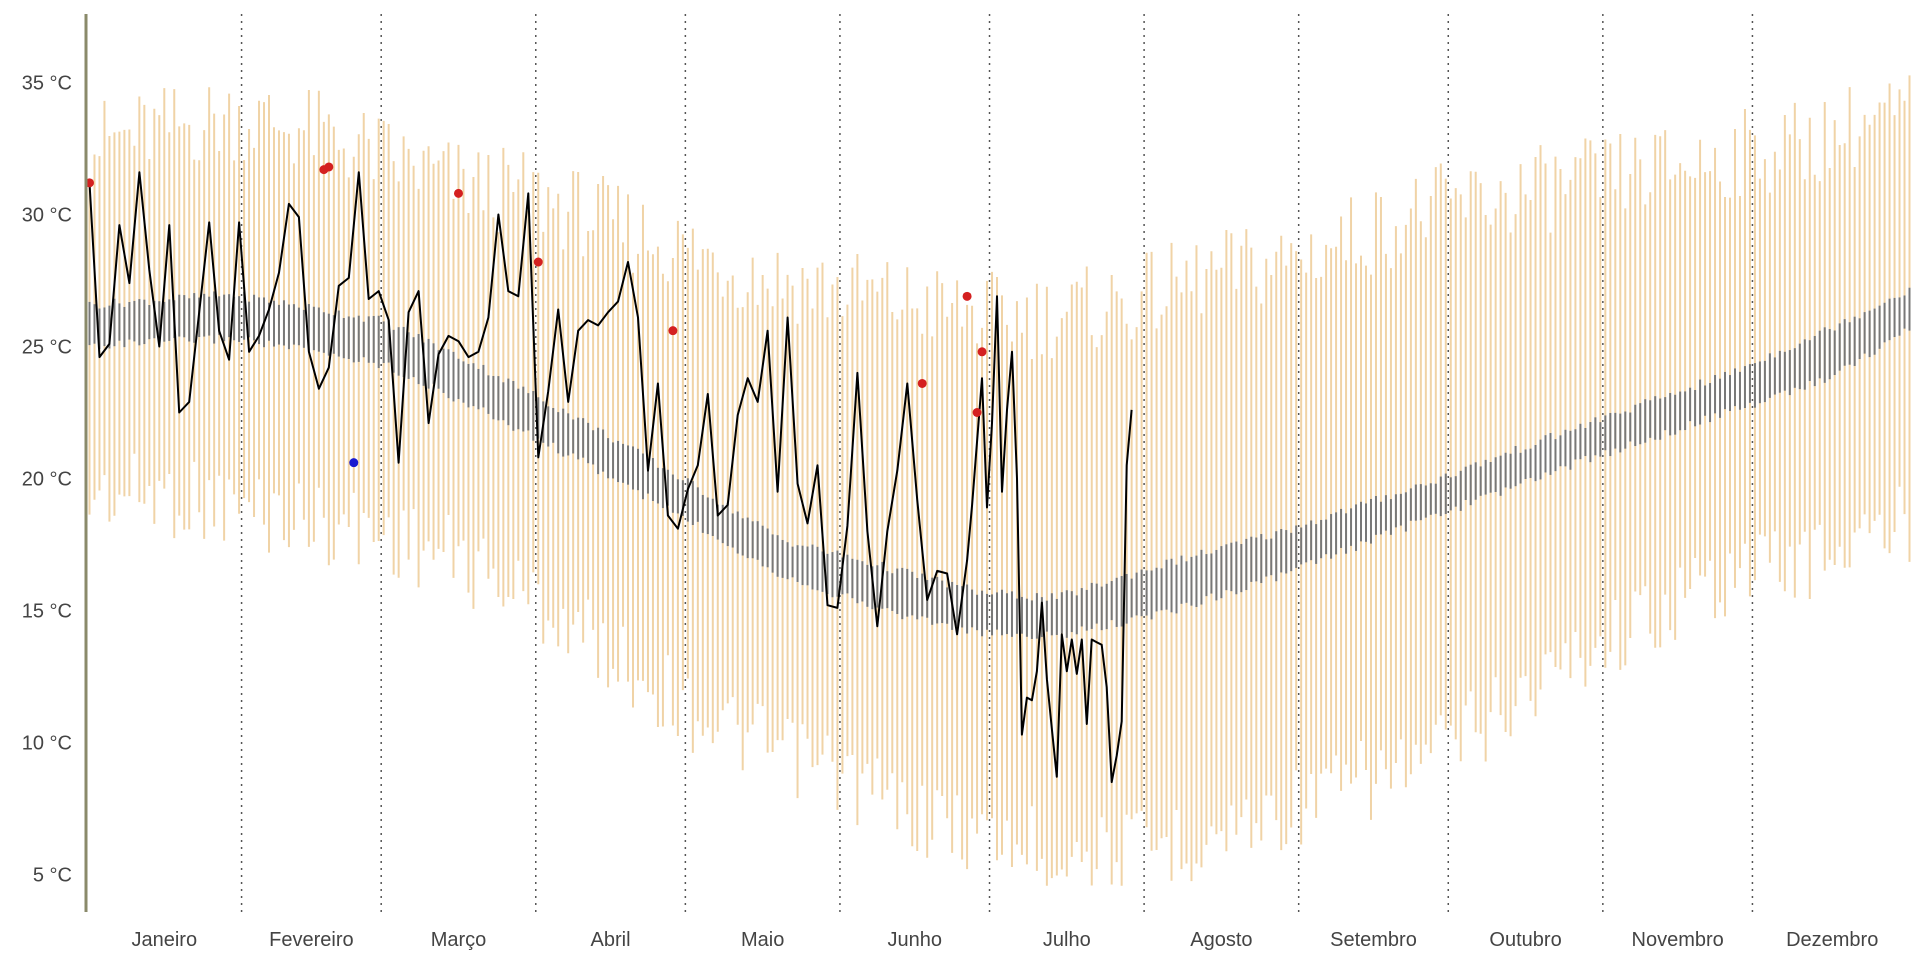 This screenshot has width=1920, height=960. I want to click on y-tick-label: 10 °C, so click(47, 744).